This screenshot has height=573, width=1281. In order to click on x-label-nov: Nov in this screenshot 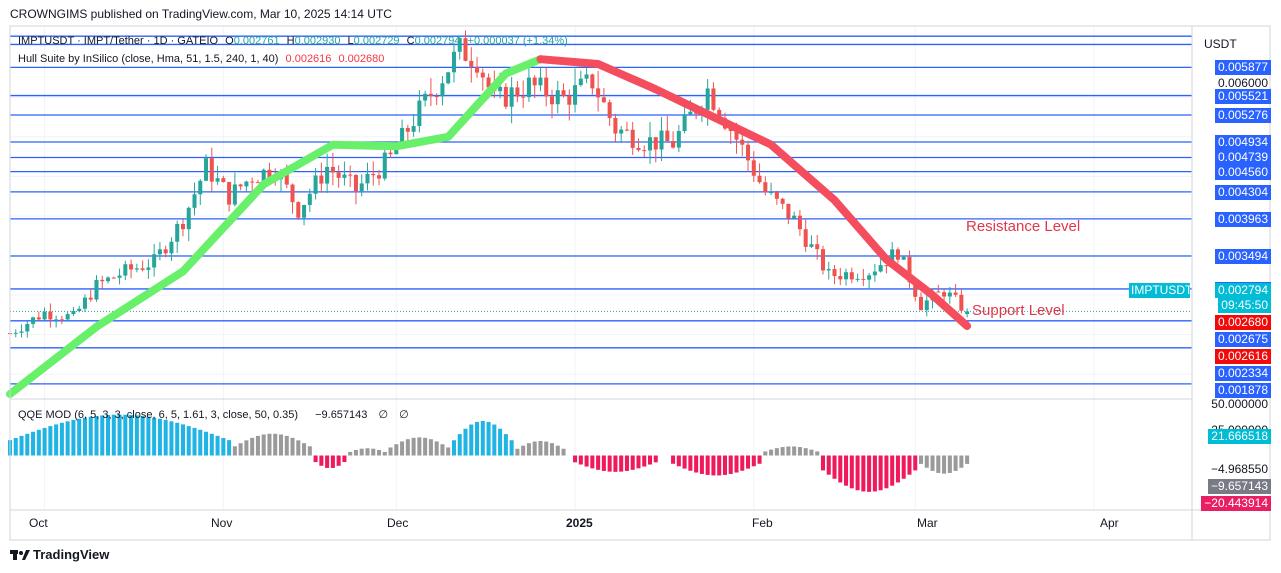, I will do `click(222, 523)`.